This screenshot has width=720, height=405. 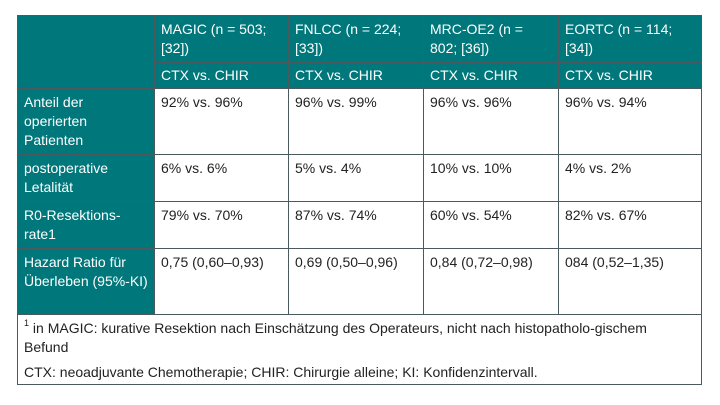 What do you see at coordinates (630, 121) in the screenshot?
I see `table-cell: 96% vs. 94%` at bounding box center [630, 121].